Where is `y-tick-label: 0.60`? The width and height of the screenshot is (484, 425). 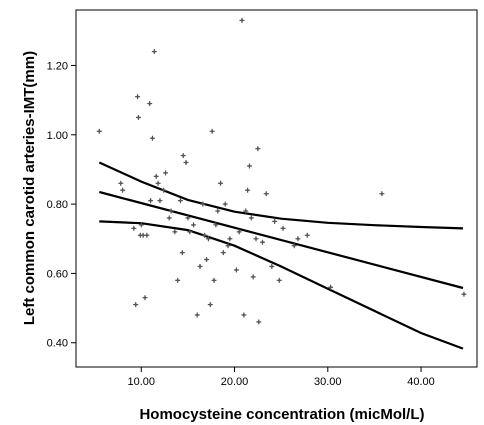
y-tick-label: 0.60 is located at coordinates (57, 274).